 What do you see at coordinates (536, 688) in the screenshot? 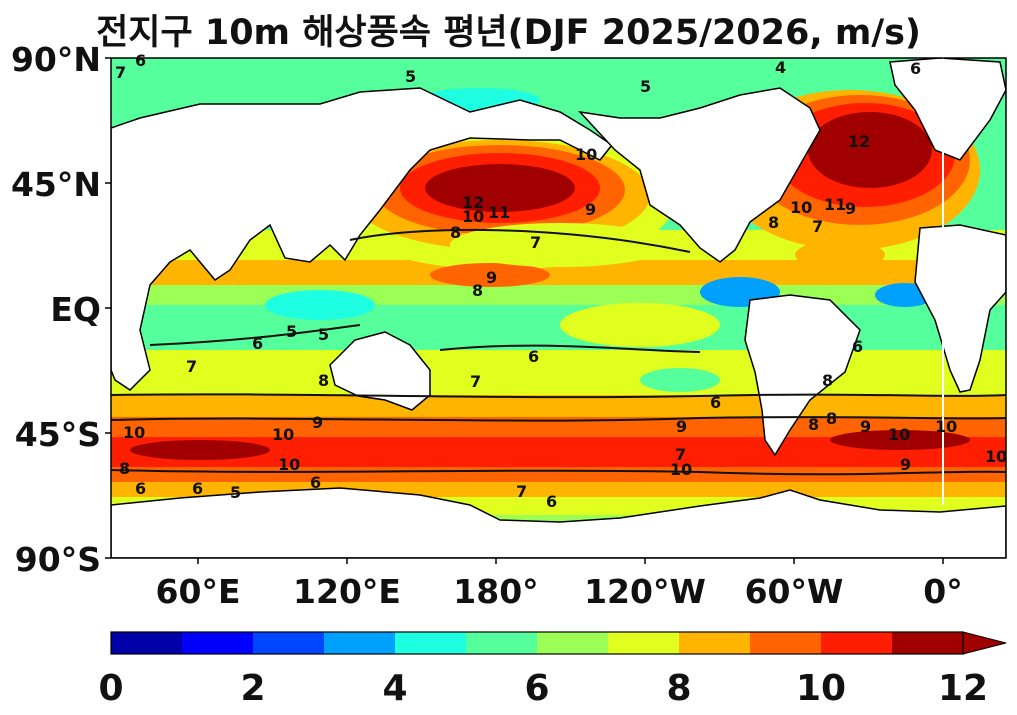
I see `colorbar-tick-label: 6` at bounding box center [536, 688].